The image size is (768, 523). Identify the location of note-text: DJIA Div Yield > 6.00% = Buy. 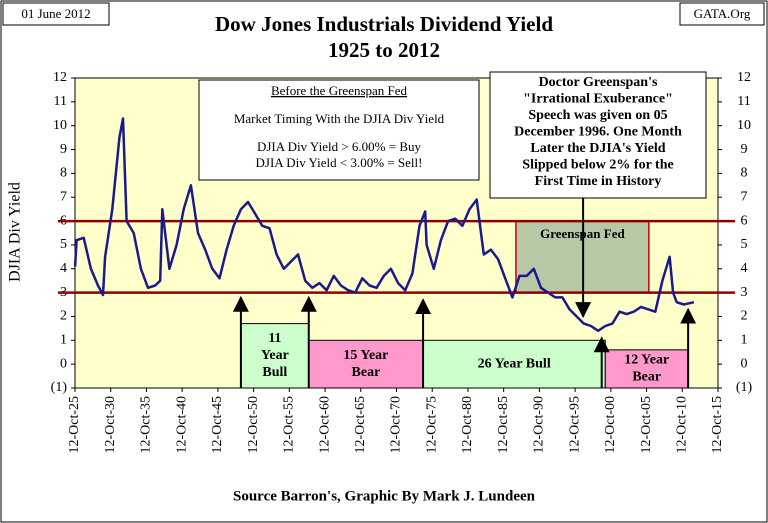
(339, 146).